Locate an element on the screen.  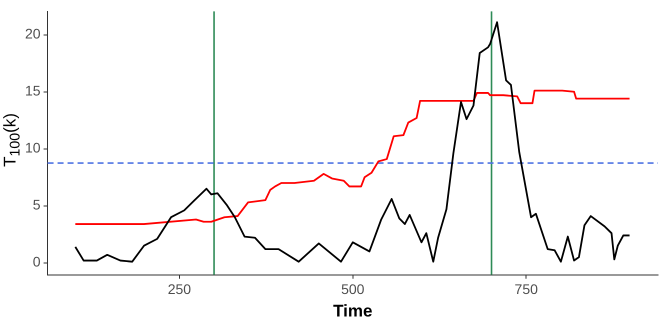
y-tick-label: 20 is located at coordinates (32, 34).